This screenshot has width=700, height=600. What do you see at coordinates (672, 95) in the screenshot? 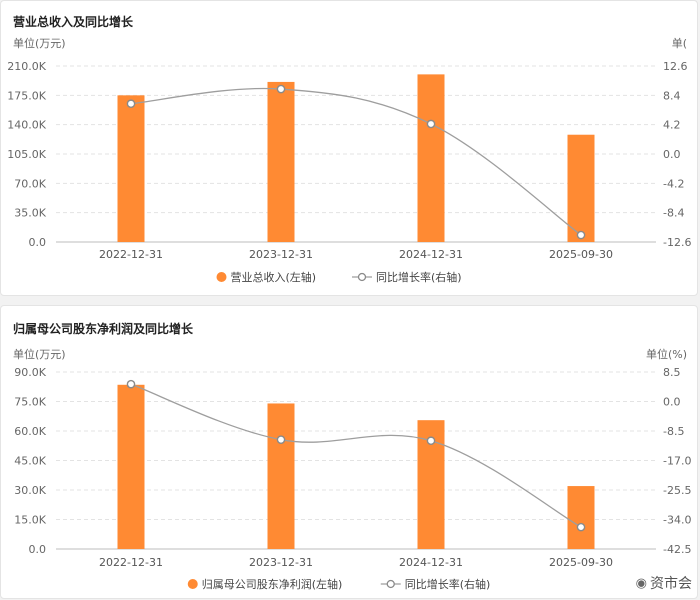
I see `right-tick-label: 8.4` at bounding box center [672, 95].